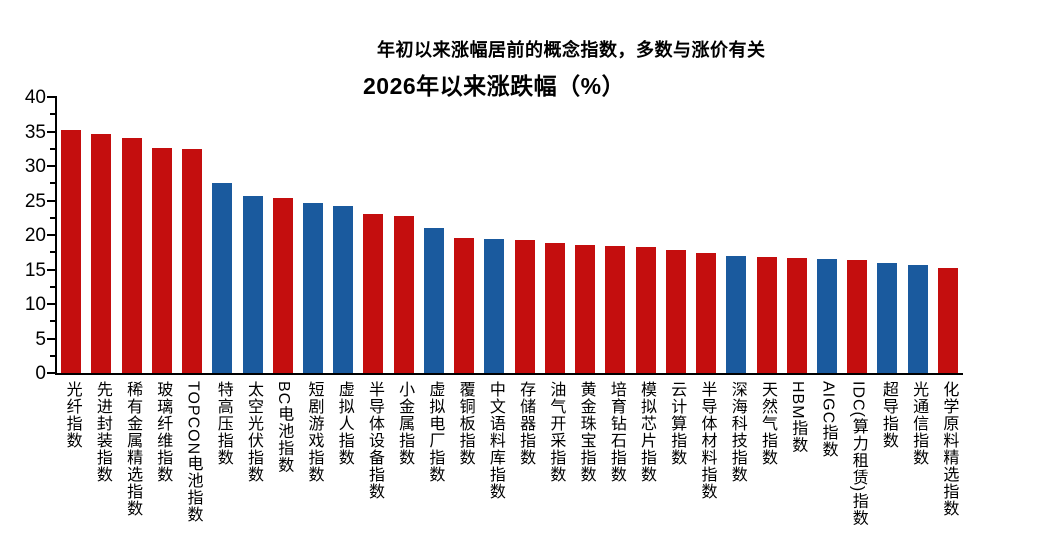 The height and width of the screenshot is (554, 1046). I want to click on category-label: 油气开采指数, so click(556, 432).